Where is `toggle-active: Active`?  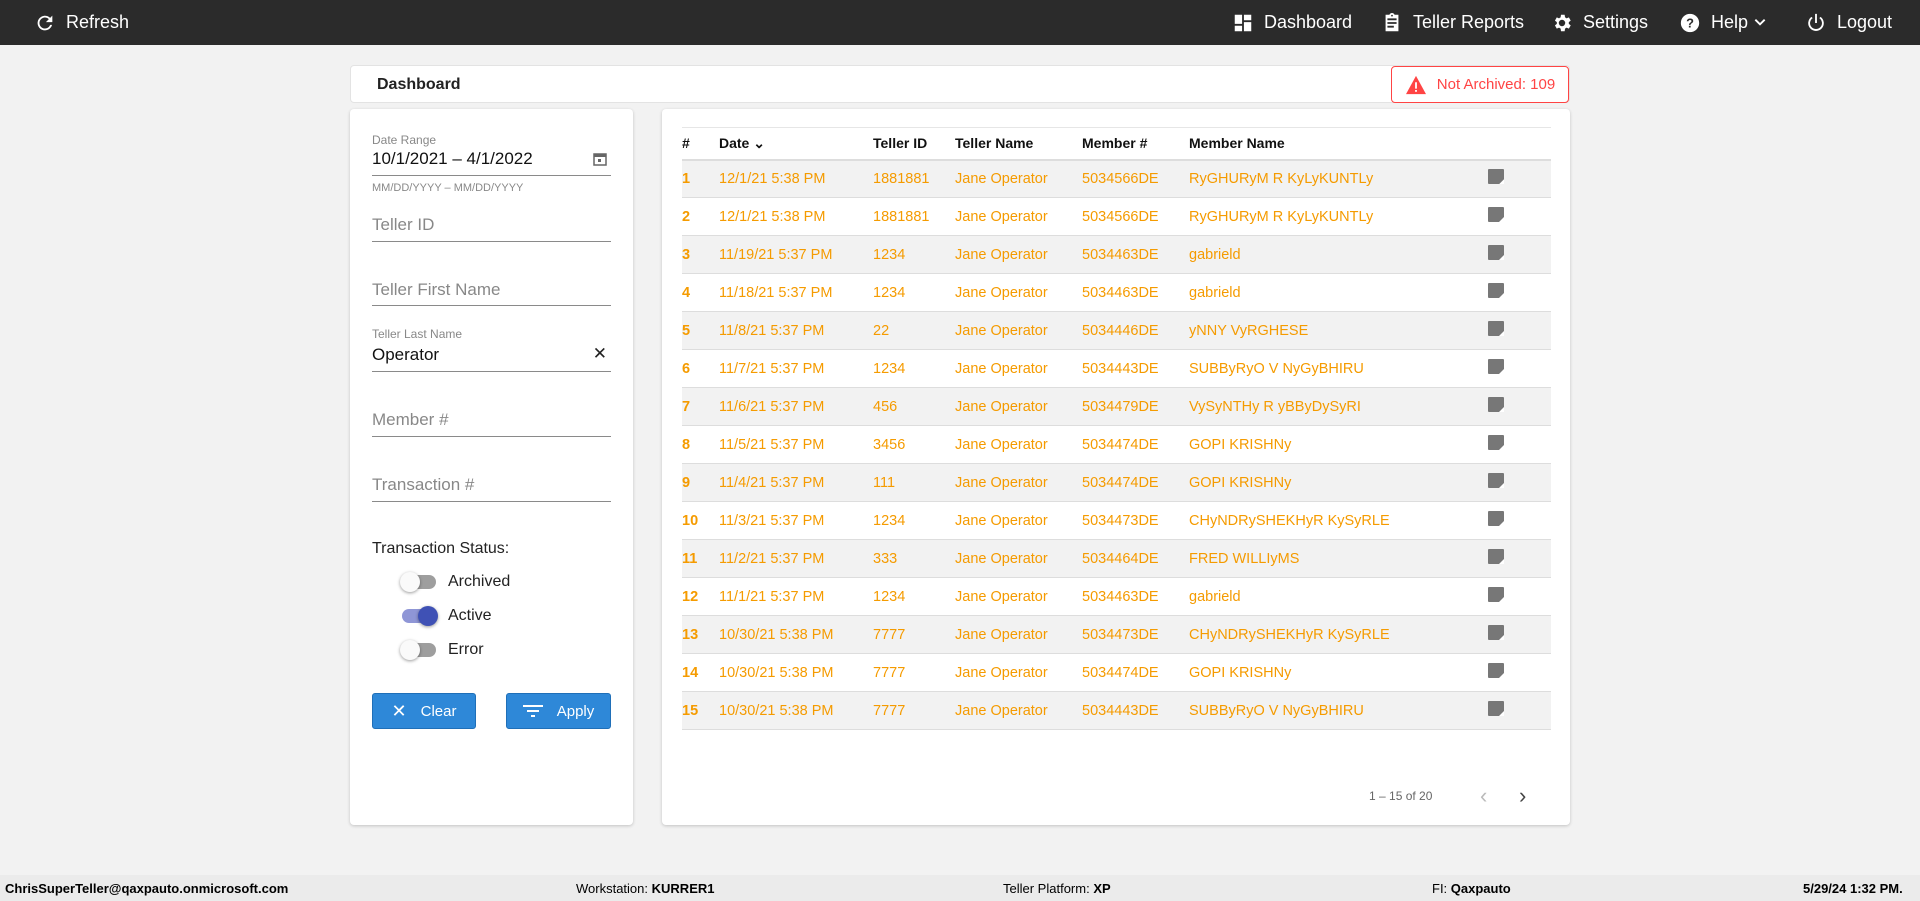
toggle-active: Active is located at coordinates (447, 616).